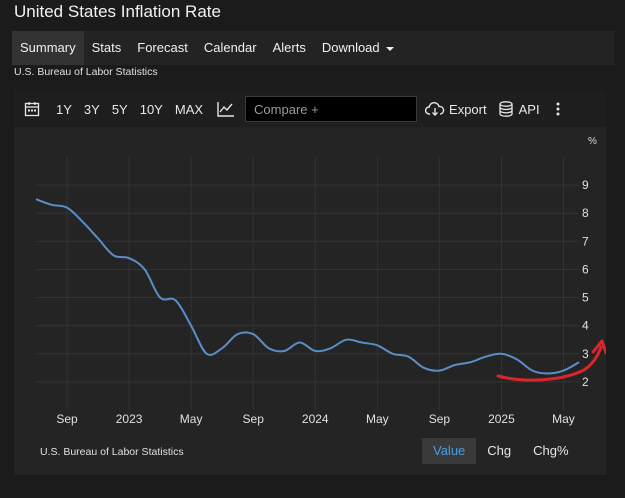 The image size is (625, 498). I want to click on source-label: U.S. Bureau of Labor Statistics, so click(86, 72).